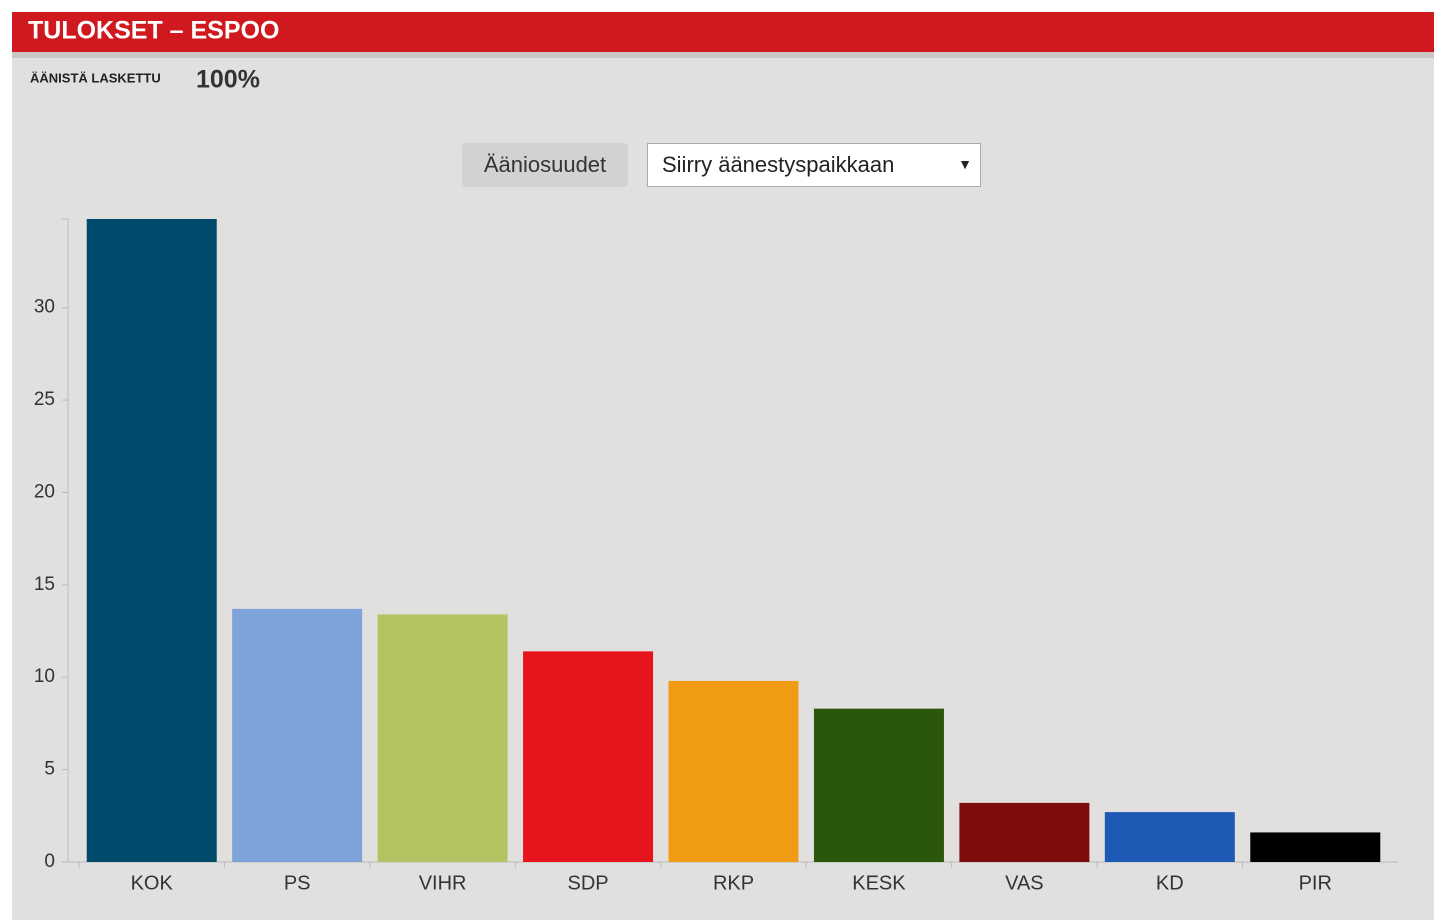  What do you see at coordinates (297, 883) in the screenshot?
I see `x-tick-label: PS` at bounding box center [297, 883].